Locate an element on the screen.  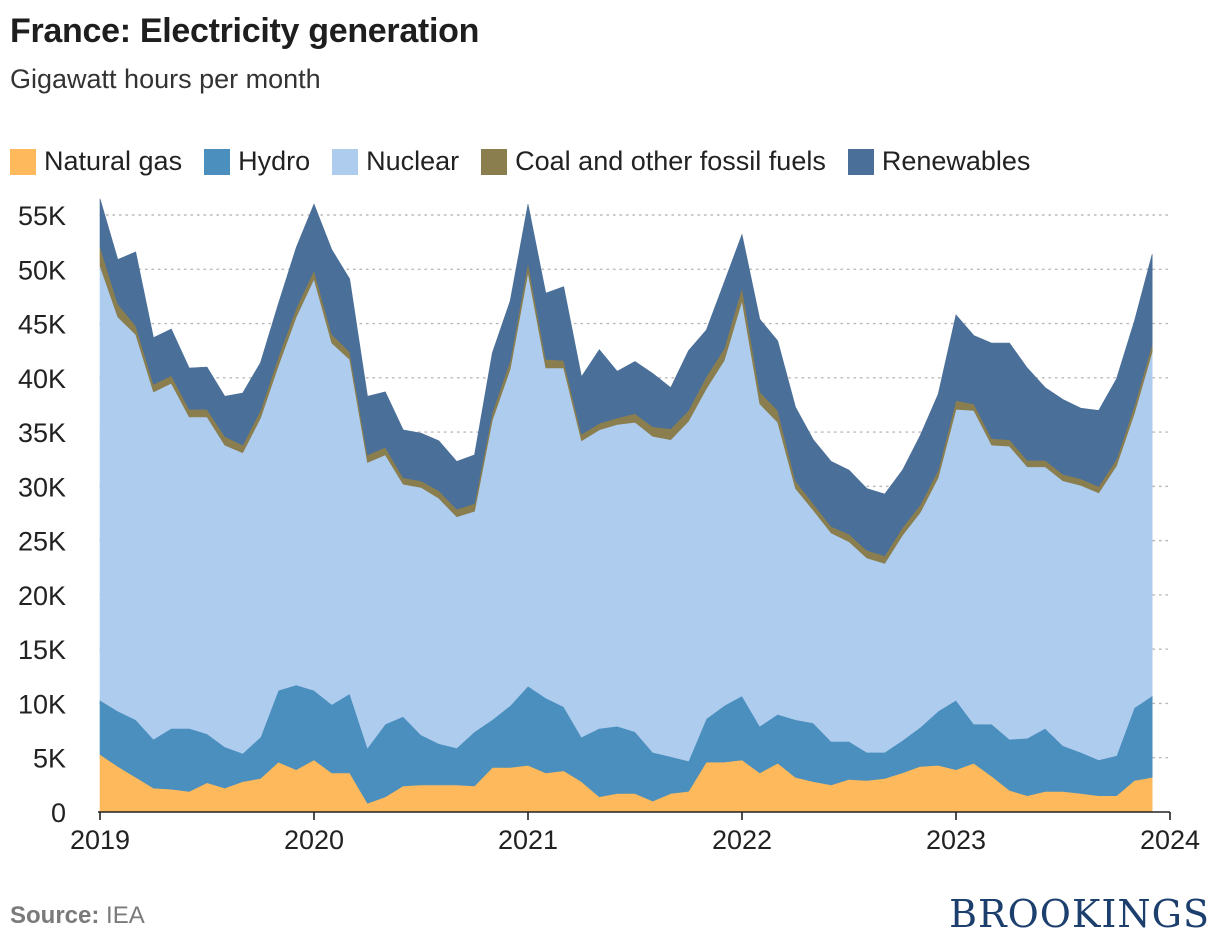
chart-title: France: Electricity generation is located at coordinates (245, 31).